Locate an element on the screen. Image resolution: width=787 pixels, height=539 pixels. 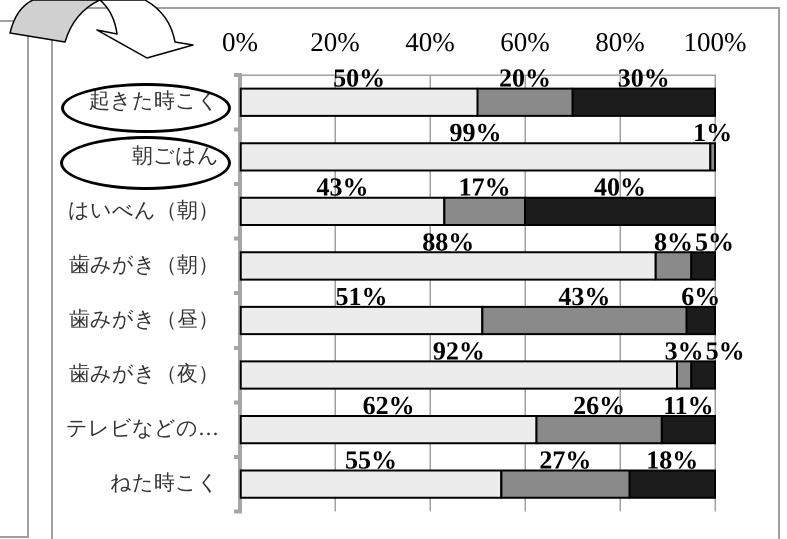
x-tick-label: 100% is located at coordinates (715, 41).